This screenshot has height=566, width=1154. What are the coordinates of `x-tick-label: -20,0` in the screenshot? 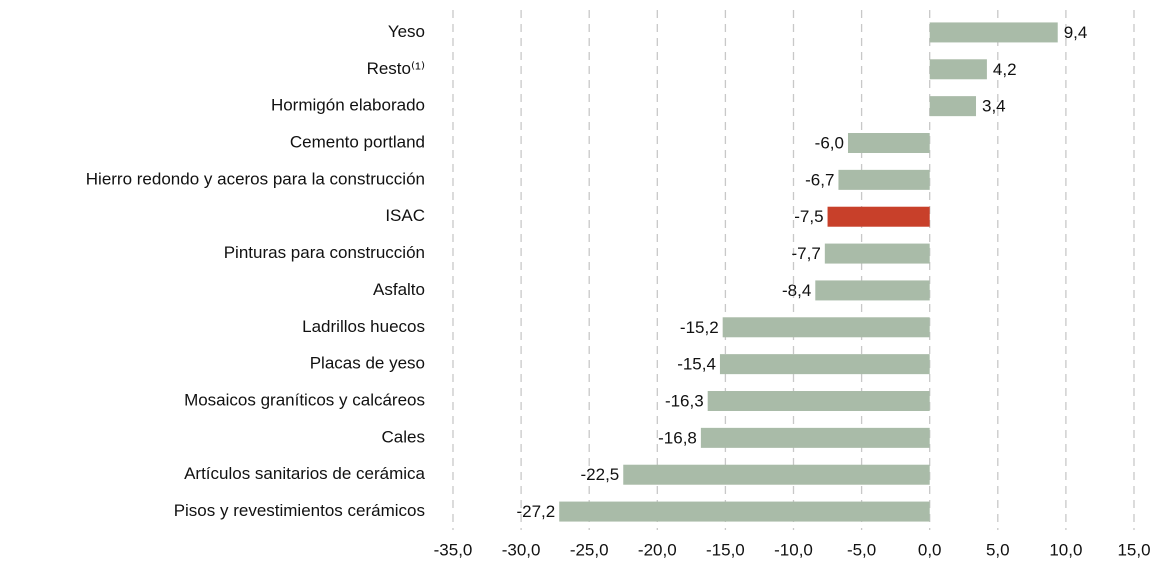 It's located at (657, 549).